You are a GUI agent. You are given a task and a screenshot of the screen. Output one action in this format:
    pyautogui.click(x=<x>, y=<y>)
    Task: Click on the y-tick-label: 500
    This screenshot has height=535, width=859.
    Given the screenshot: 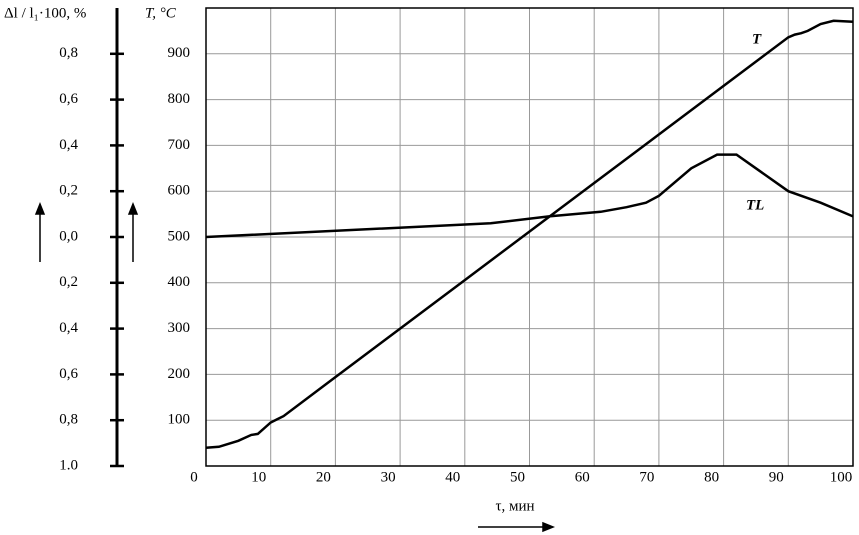 What is the action you would take?
    pyautogui.click(x=179, y=236)
    